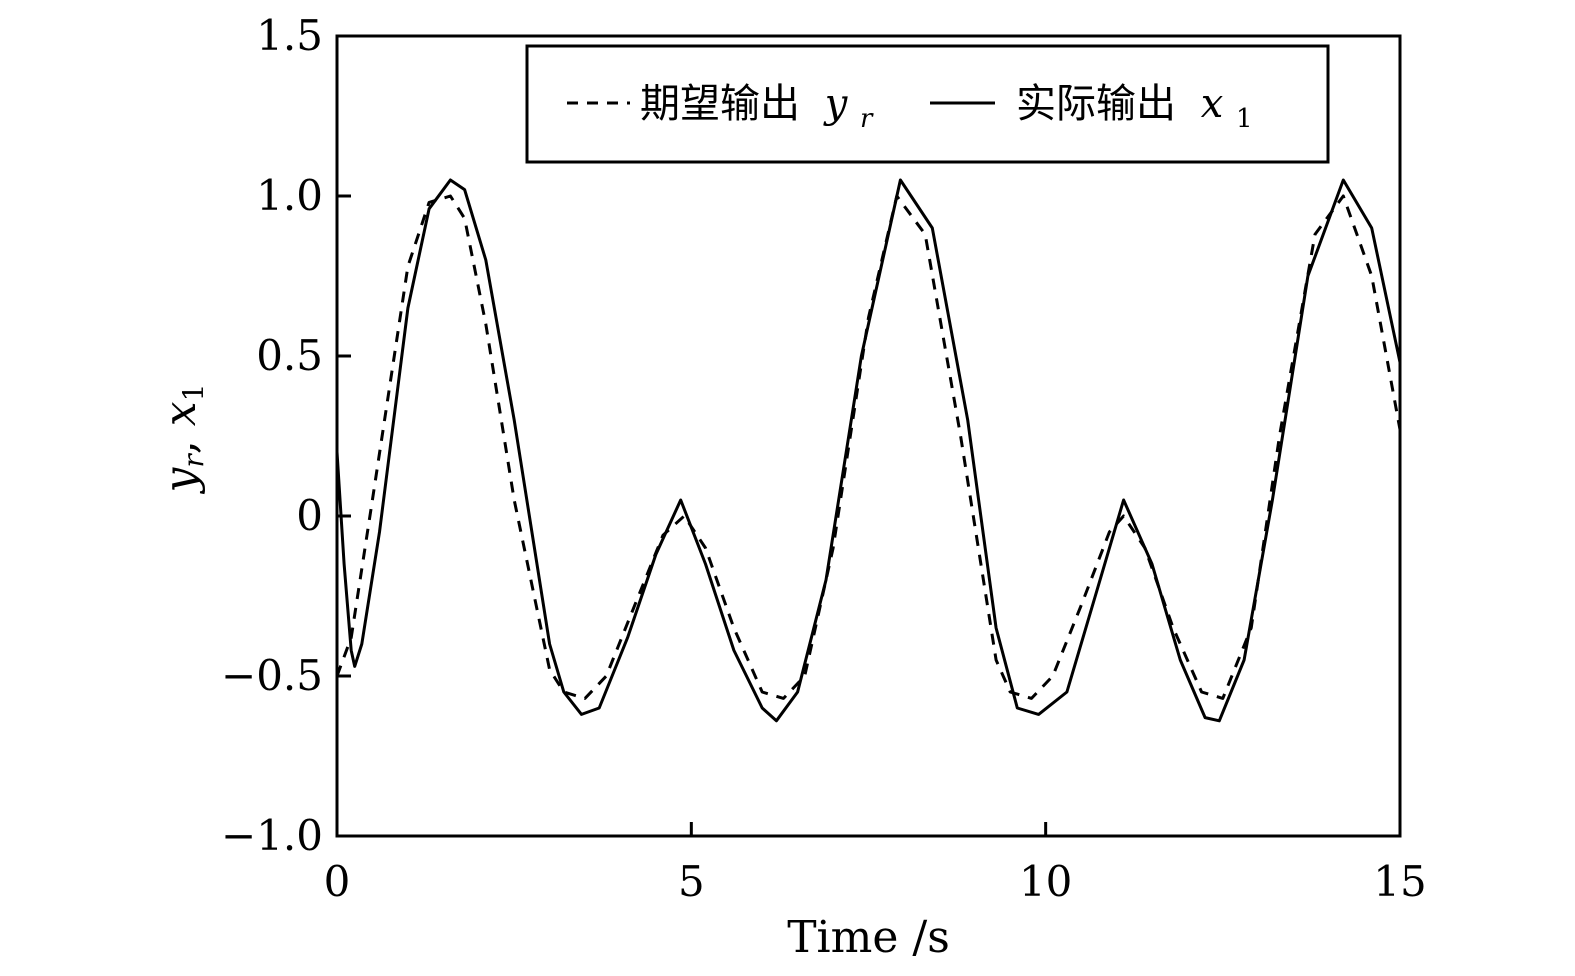 This screenshot has height=976, width=1575. What do you see at coordinates (868, 937) in the screenshot?
I see `x-axis-label: Time /s` at bounding box center [868, 937].